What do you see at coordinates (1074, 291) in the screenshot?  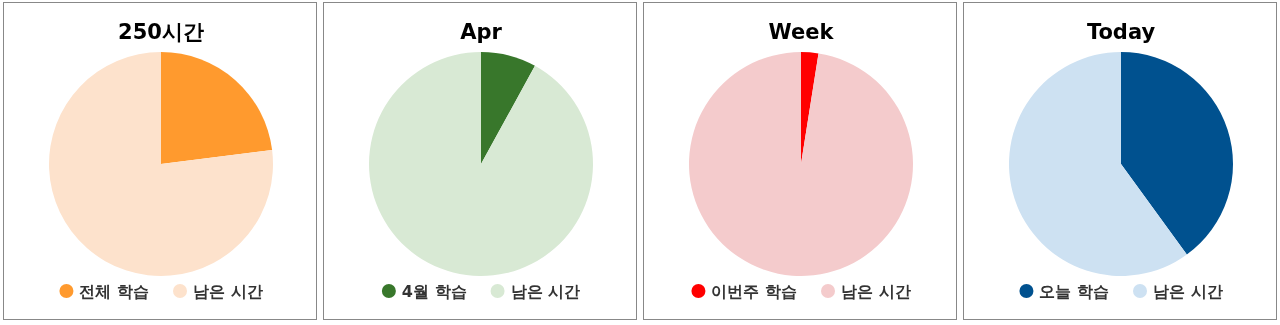 I see `legend-label: 오늘 학습` at bounding box center [1074, 291].